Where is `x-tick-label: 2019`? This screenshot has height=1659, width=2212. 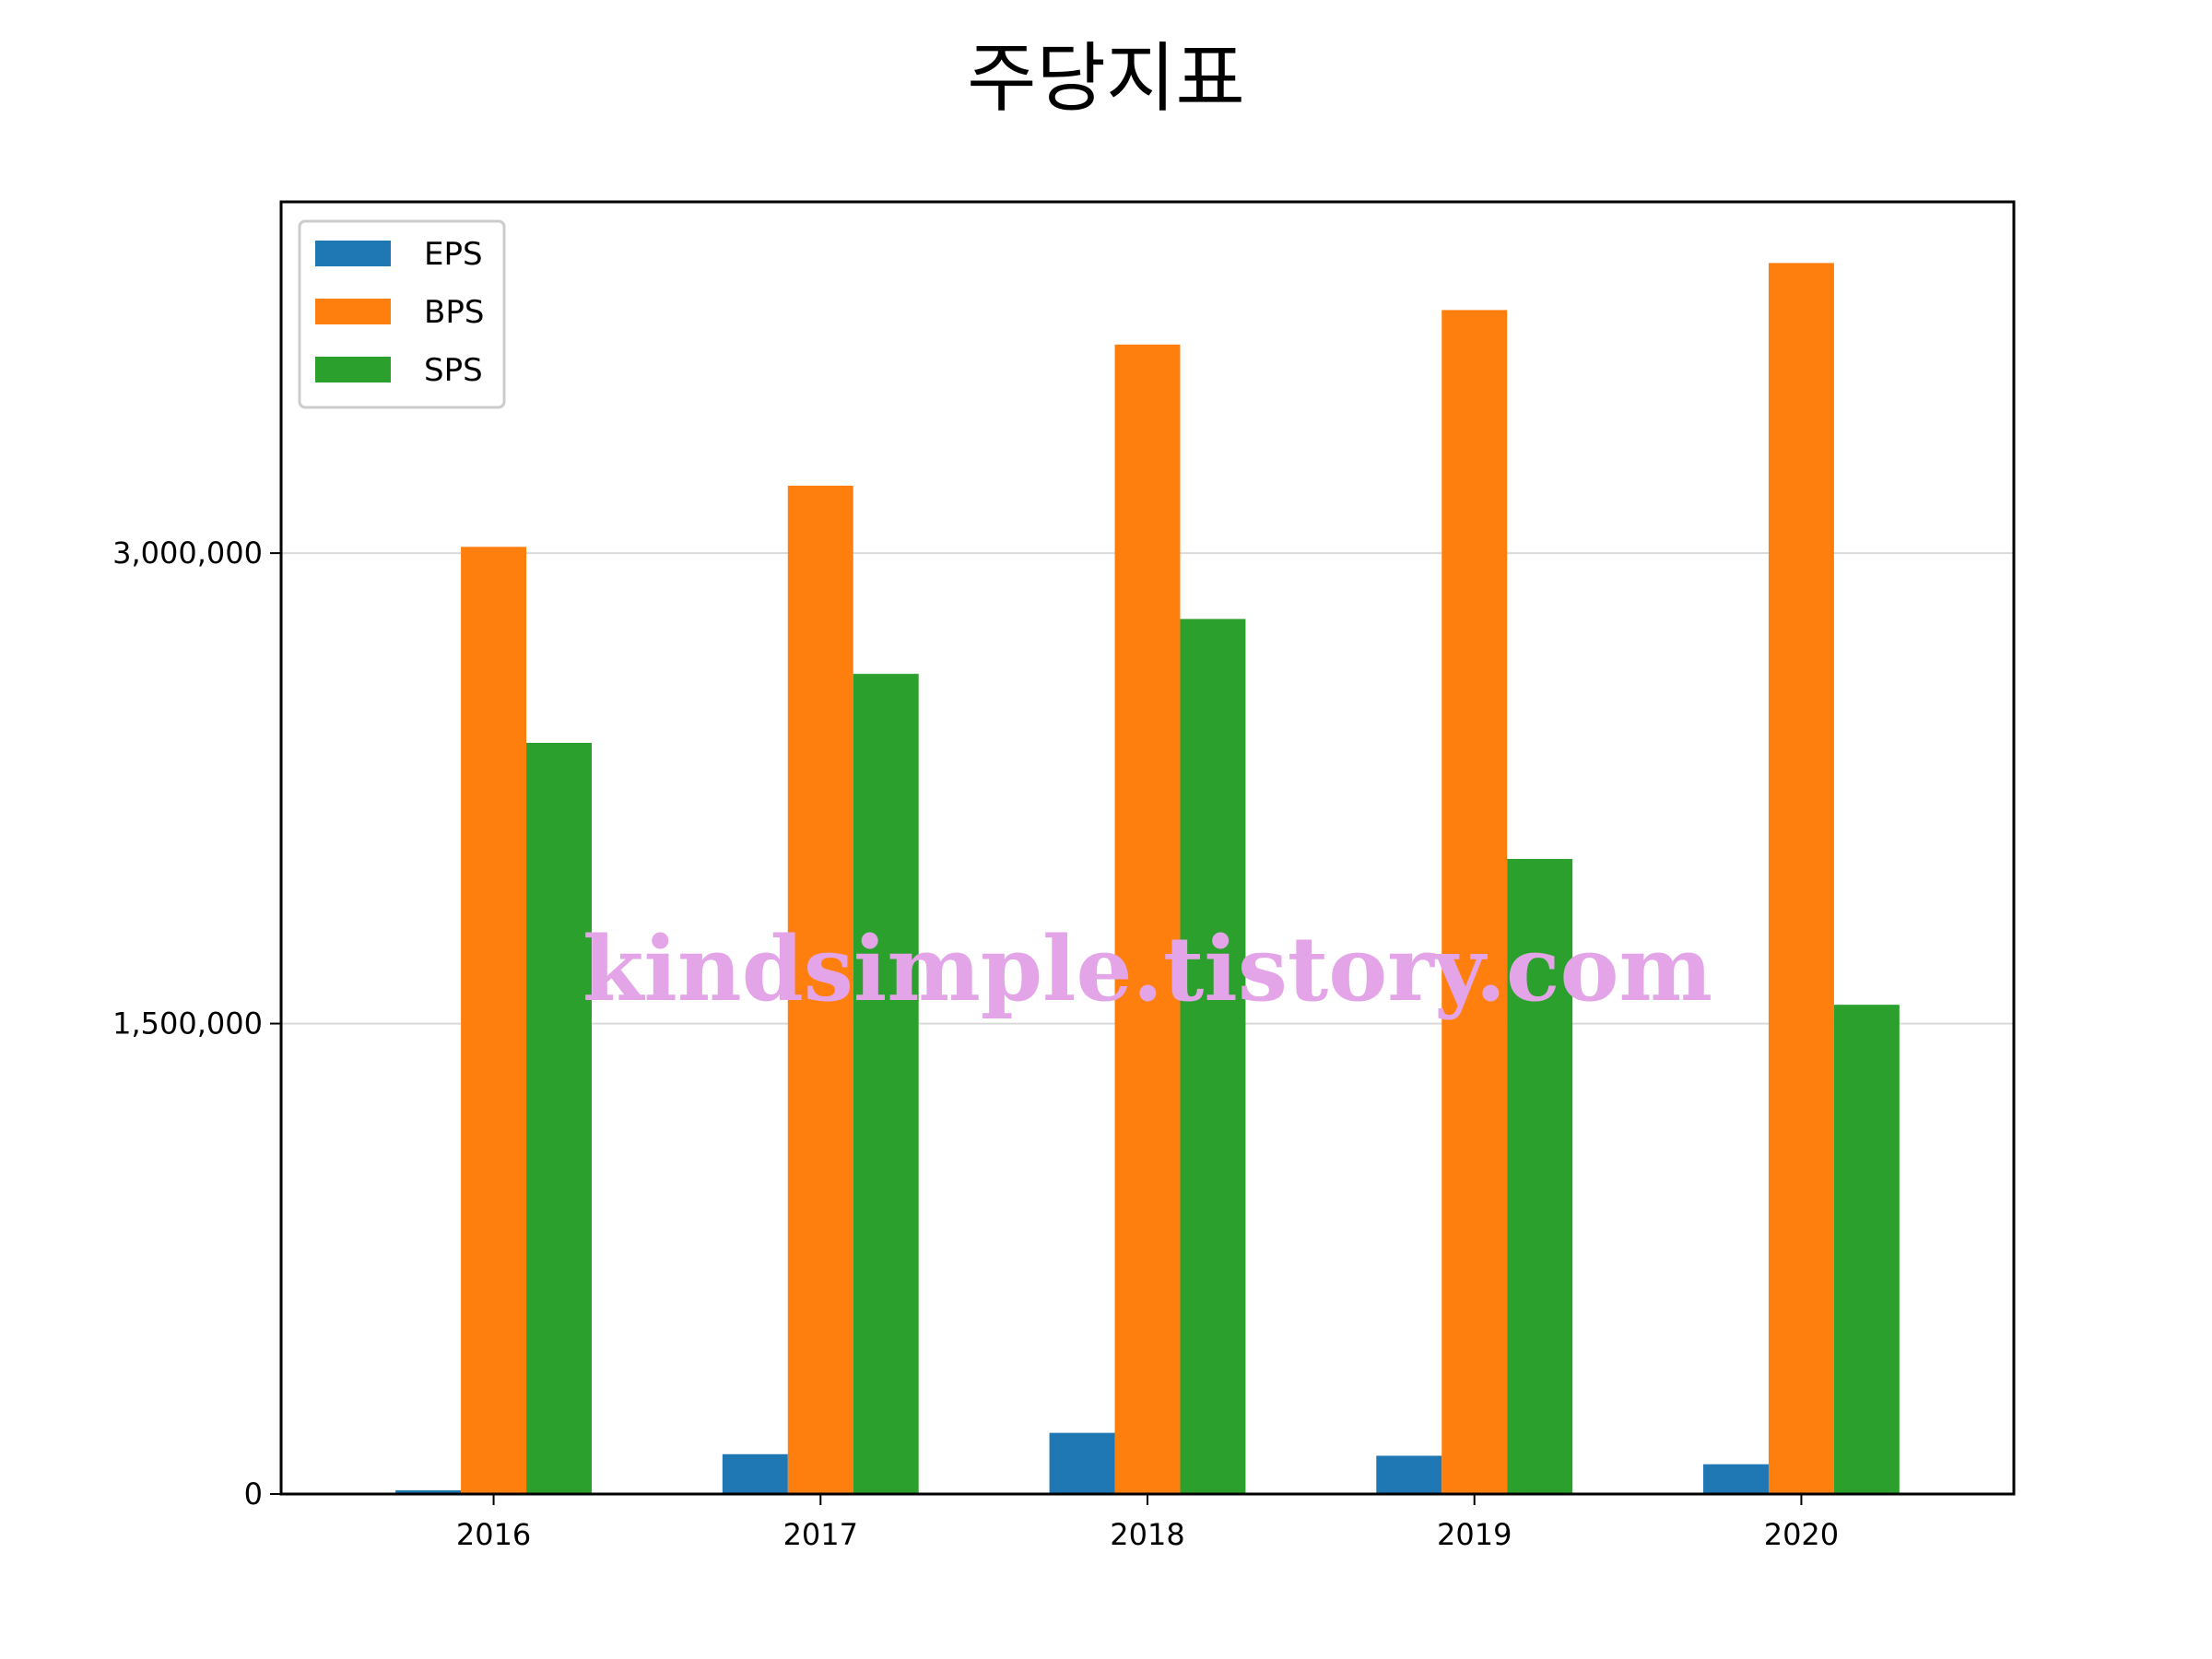
x-tick-label: 2019 is located at coordinates (1474, 1534).